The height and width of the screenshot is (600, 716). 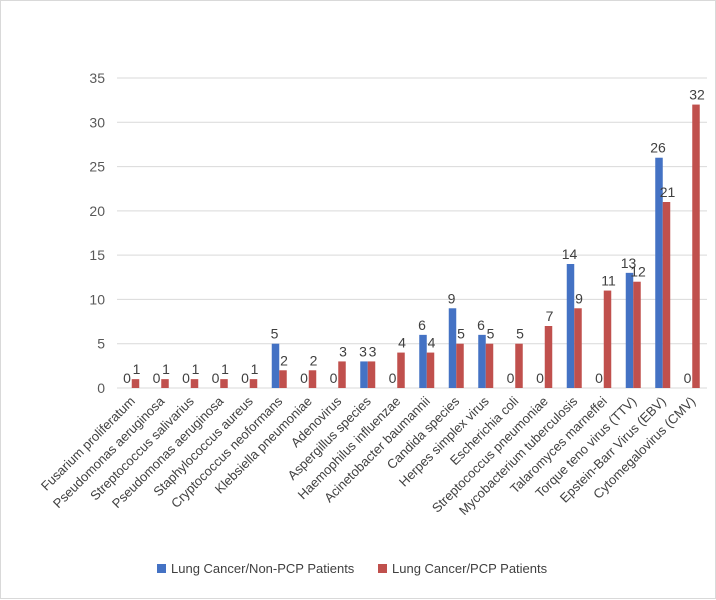 I want to click on data-label-non-pcp: 26, so click(x=658, y=148).